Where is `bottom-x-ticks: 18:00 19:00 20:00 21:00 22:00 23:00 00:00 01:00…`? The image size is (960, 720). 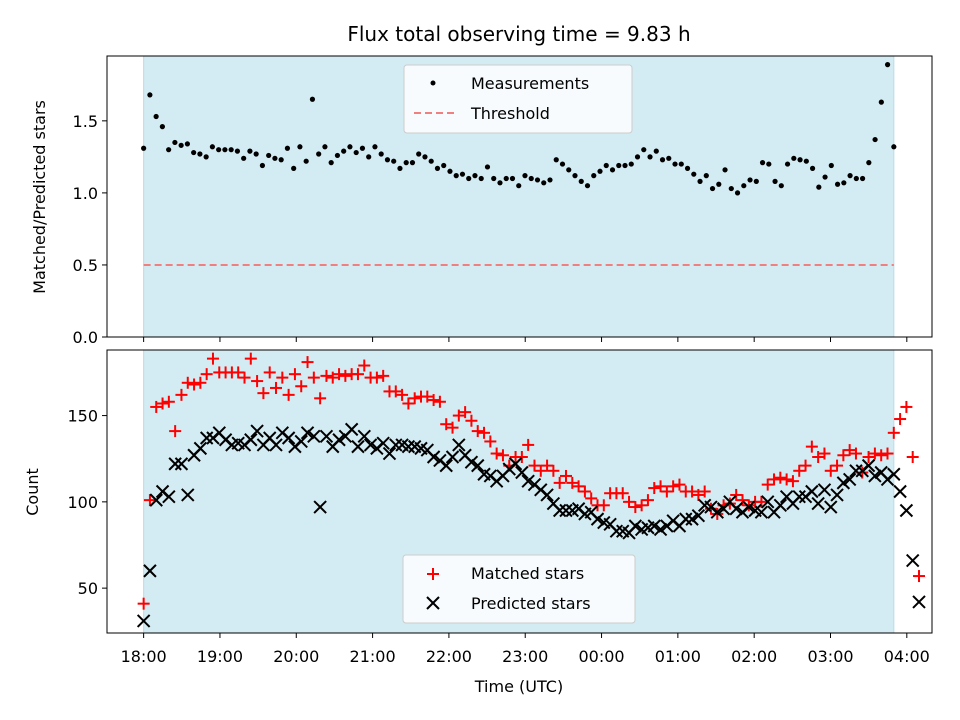 bottom-x-ticks: 18:00 19:00 20:00 21:00 22:00 23:00 00:00 01:00… is located at coordinates (525, 649).